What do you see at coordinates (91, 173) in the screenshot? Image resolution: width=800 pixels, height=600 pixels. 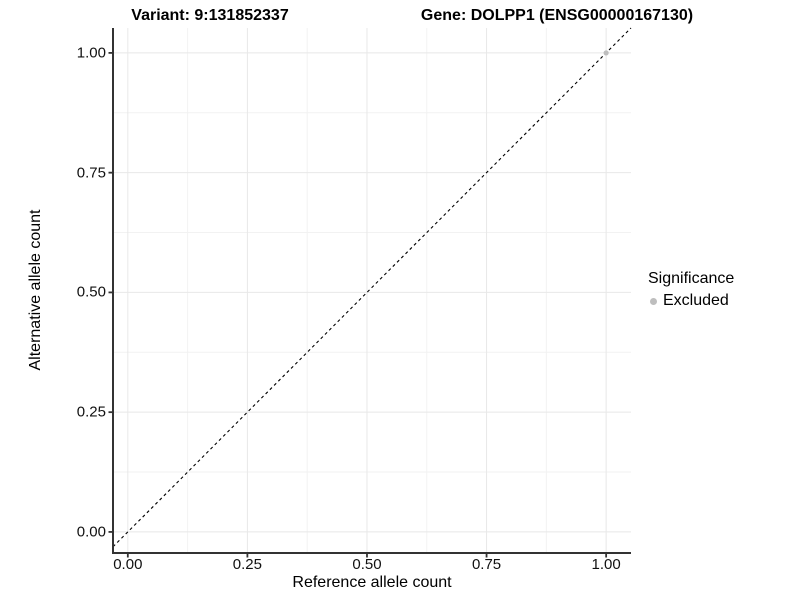 I see `y-tick-label: 0.75` at bounding box center [91, 173].